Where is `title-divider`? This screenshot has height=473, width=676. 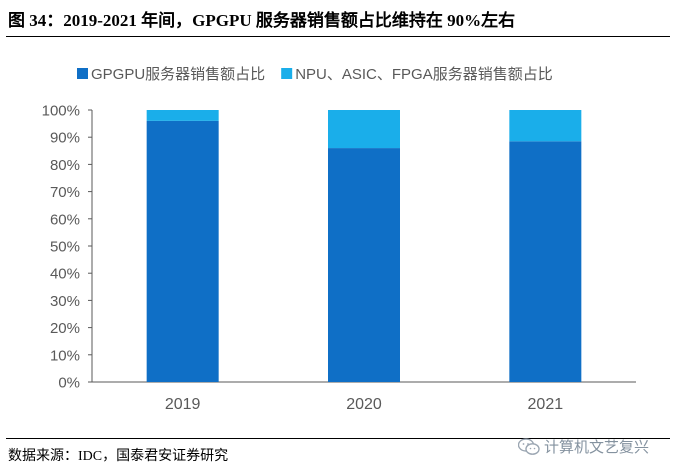
title-divider is located at coordinates (338, 36).